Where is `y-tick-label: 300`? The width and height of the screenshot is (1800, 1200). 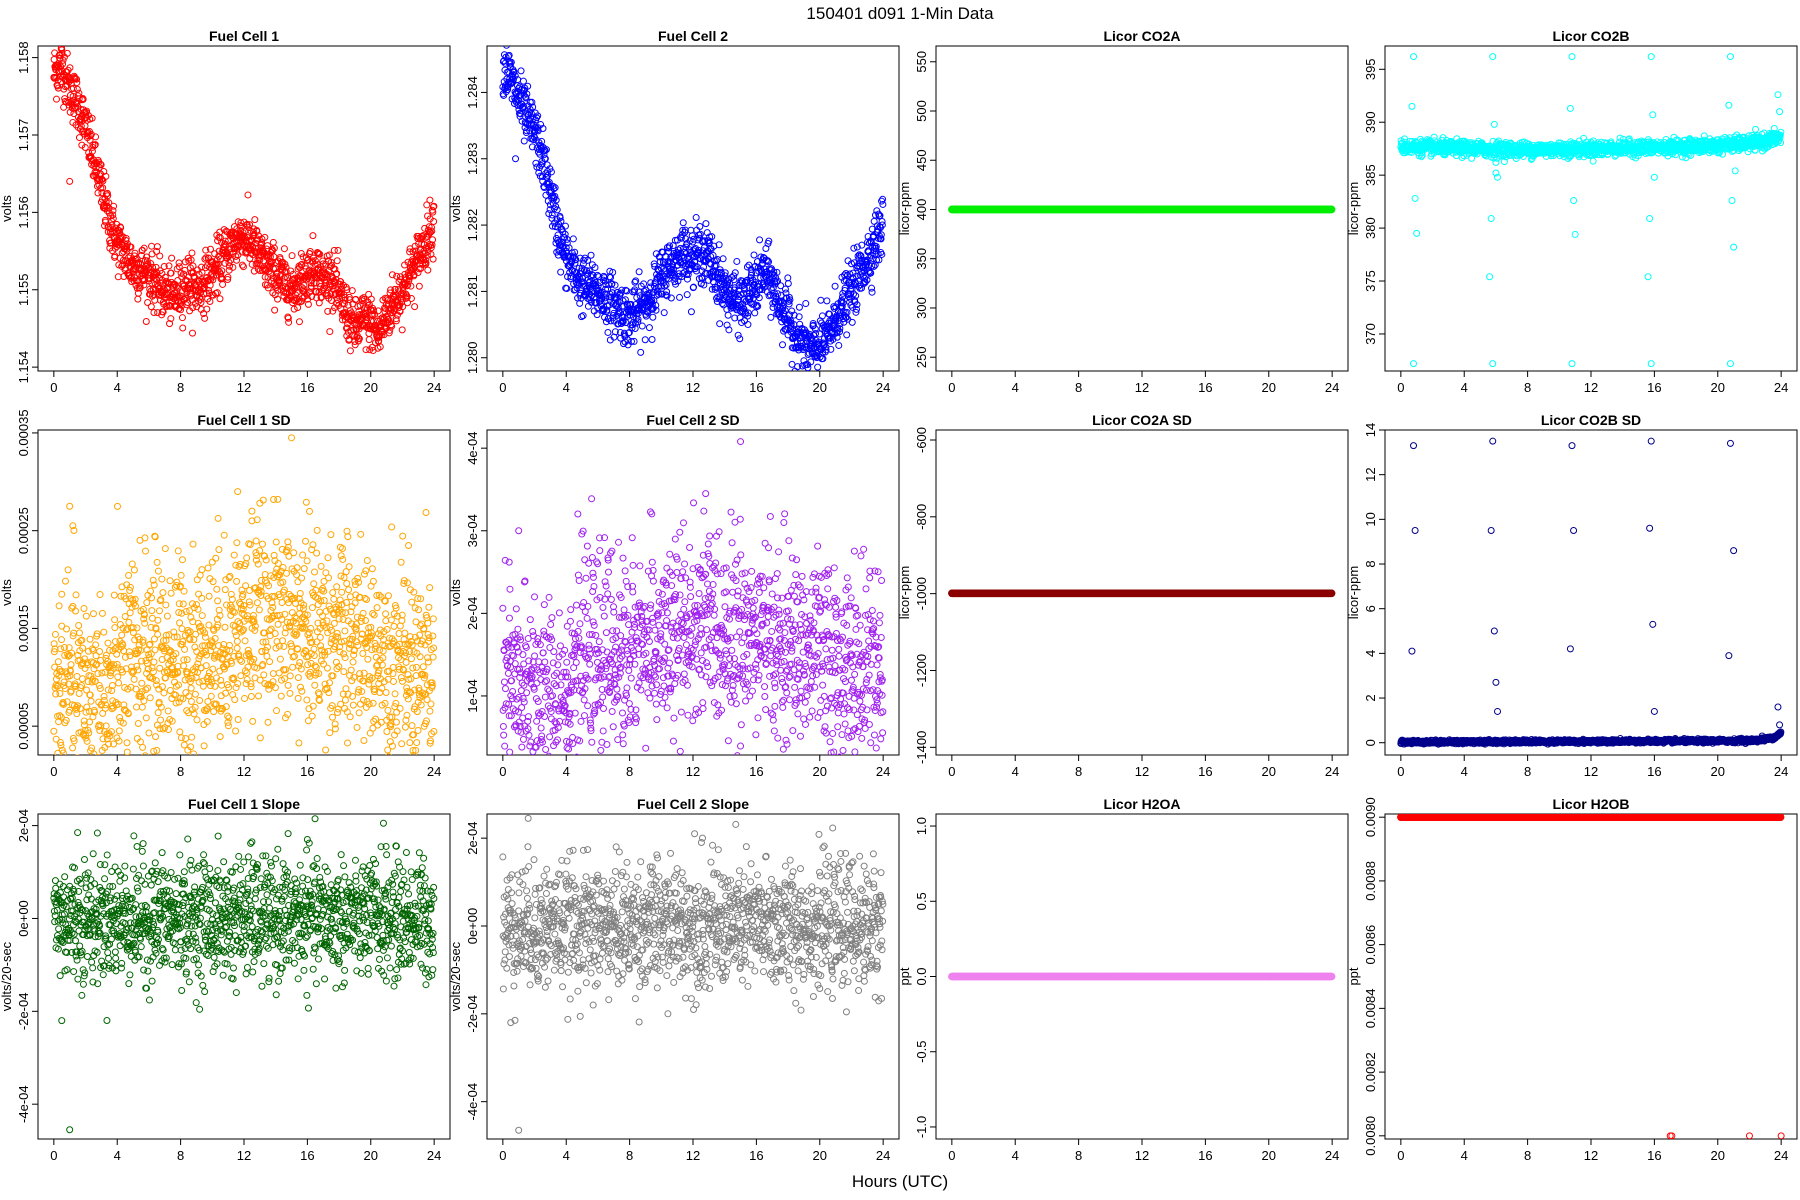
y-tick-label: 300 is located at coordinates (921, 308).